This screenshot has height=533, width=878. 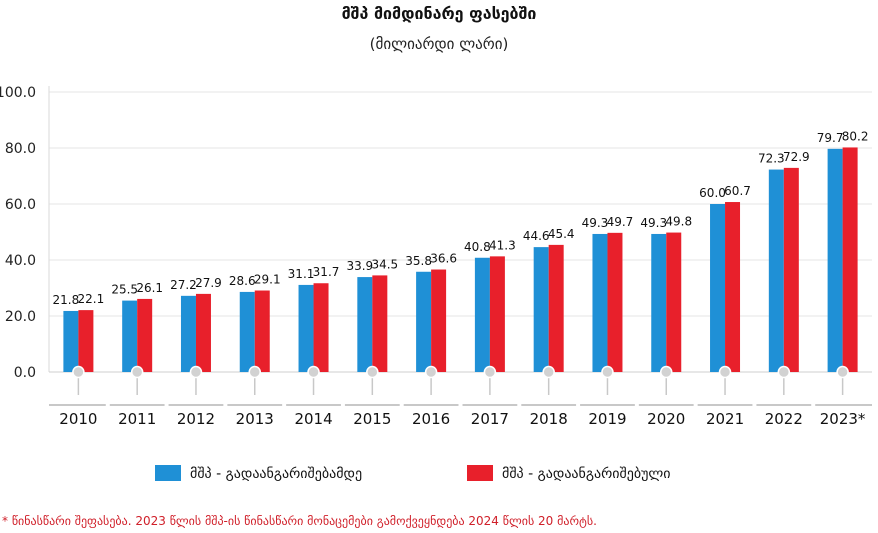 I want to click on value-label-recalculated: 49.8, so click(x=678, y=222).